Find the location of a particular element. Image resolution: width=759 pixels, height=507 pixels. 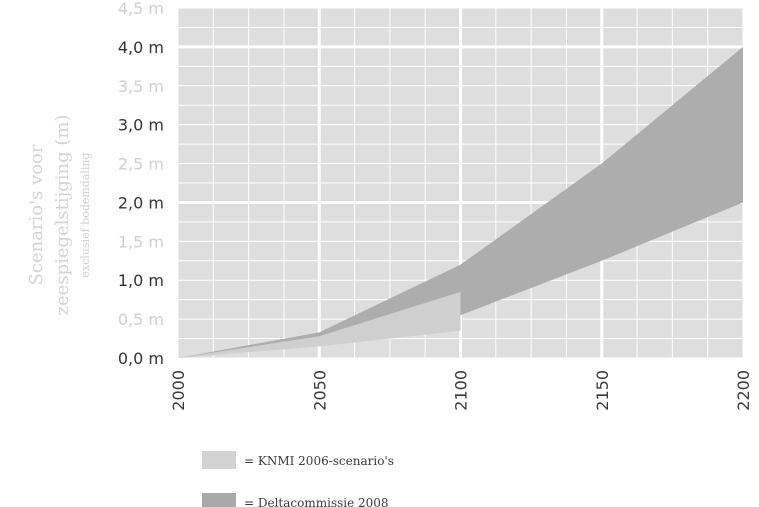

y-tick-label: 3,0 m is located at coordinates (141, 125).